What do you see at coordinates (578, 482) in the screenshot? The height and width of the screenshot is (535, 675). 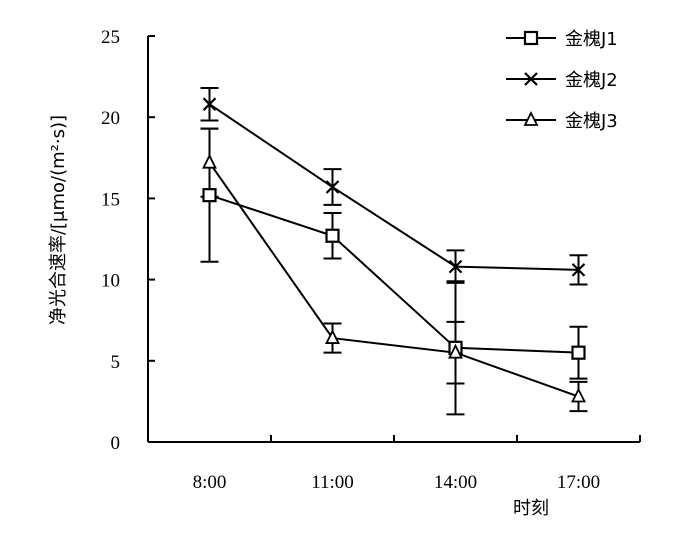 I see `x-tick-label: 17:00` at bounding box center [578, 482].